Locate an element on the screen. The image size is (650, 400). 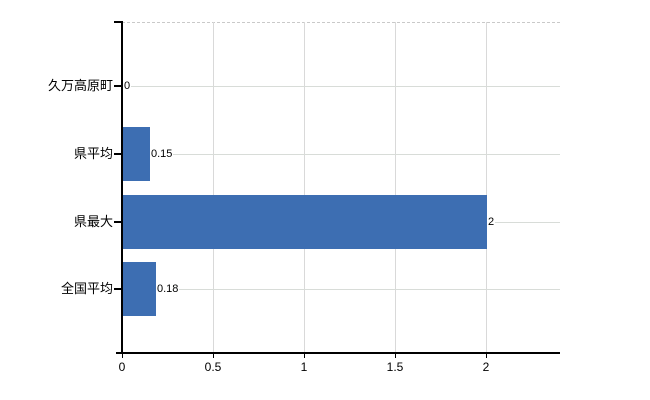
x-tick-label: 2 is located at coordinates (486, 367).